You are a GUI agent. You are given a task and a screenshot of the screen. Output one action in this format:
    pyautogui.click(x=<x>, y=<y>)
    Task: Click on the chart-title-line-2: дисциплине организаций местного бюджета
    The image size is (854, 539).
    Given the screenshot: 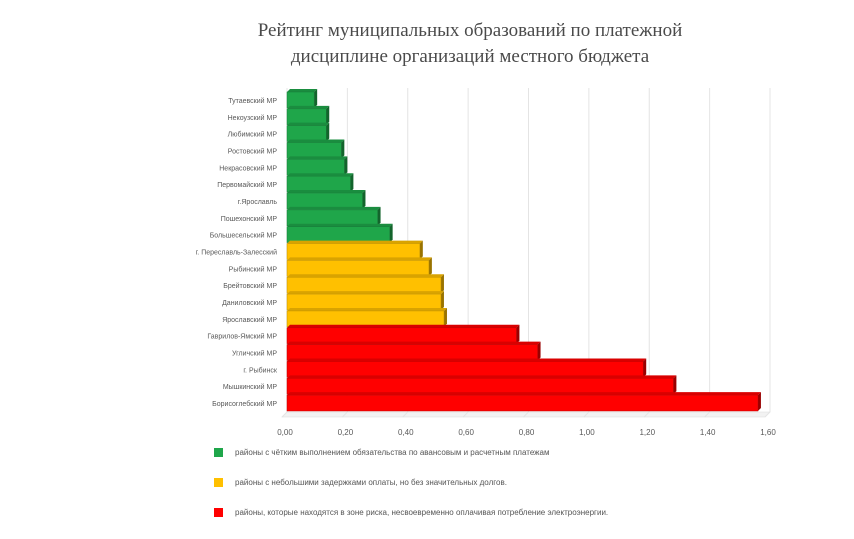 What is the action you would take?
    pyautogui.click(x=470, y=56)
    